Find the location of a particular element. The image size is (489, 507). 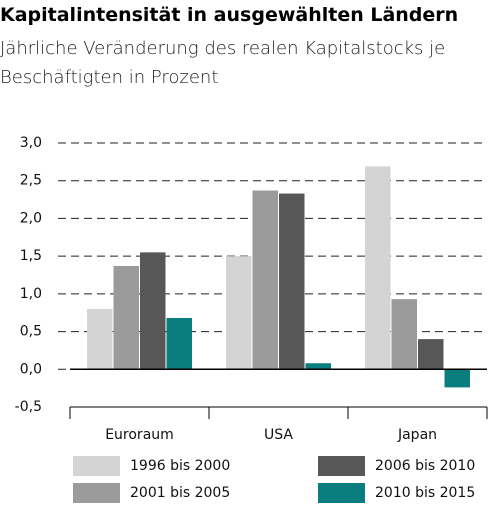

y-tick-label: 0,5 is located at coordinates (31, 332).